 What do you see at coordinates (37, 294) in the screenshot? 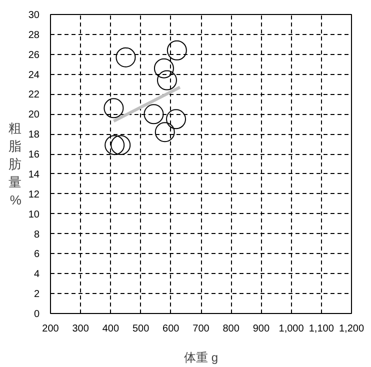
I see `y-tick-label: 2` at bounding box center [37, 294].